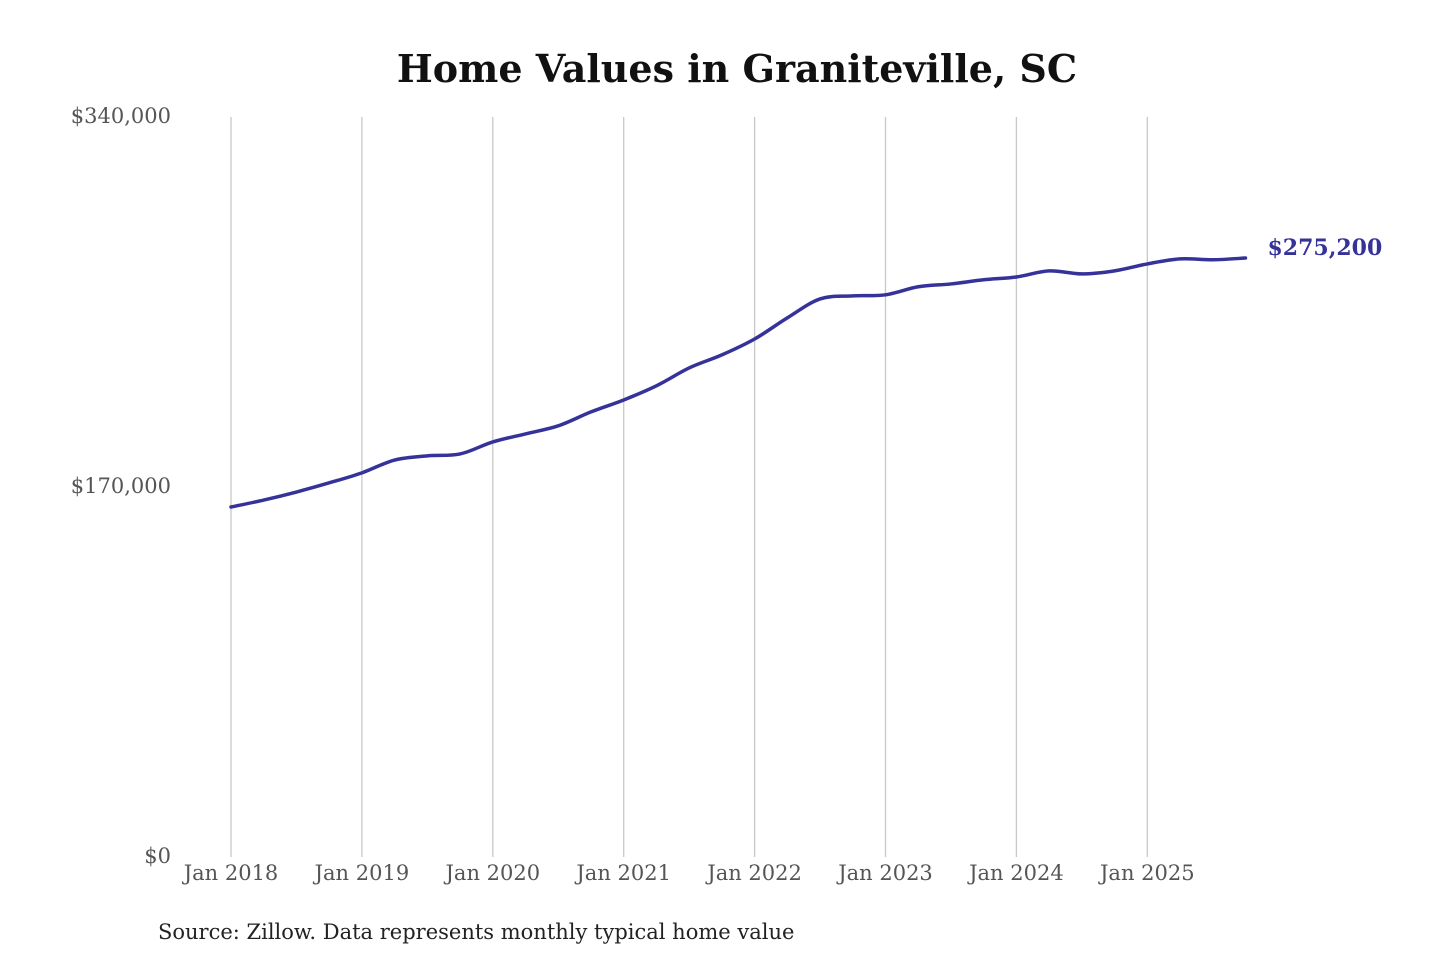 Image resolution: width=1440 pixels, height=960 pixels. What do you see at coordinates (1324, 248) in the screenshot?
I see `end-value-label: $275,200` at bounding box center [1324, 248].